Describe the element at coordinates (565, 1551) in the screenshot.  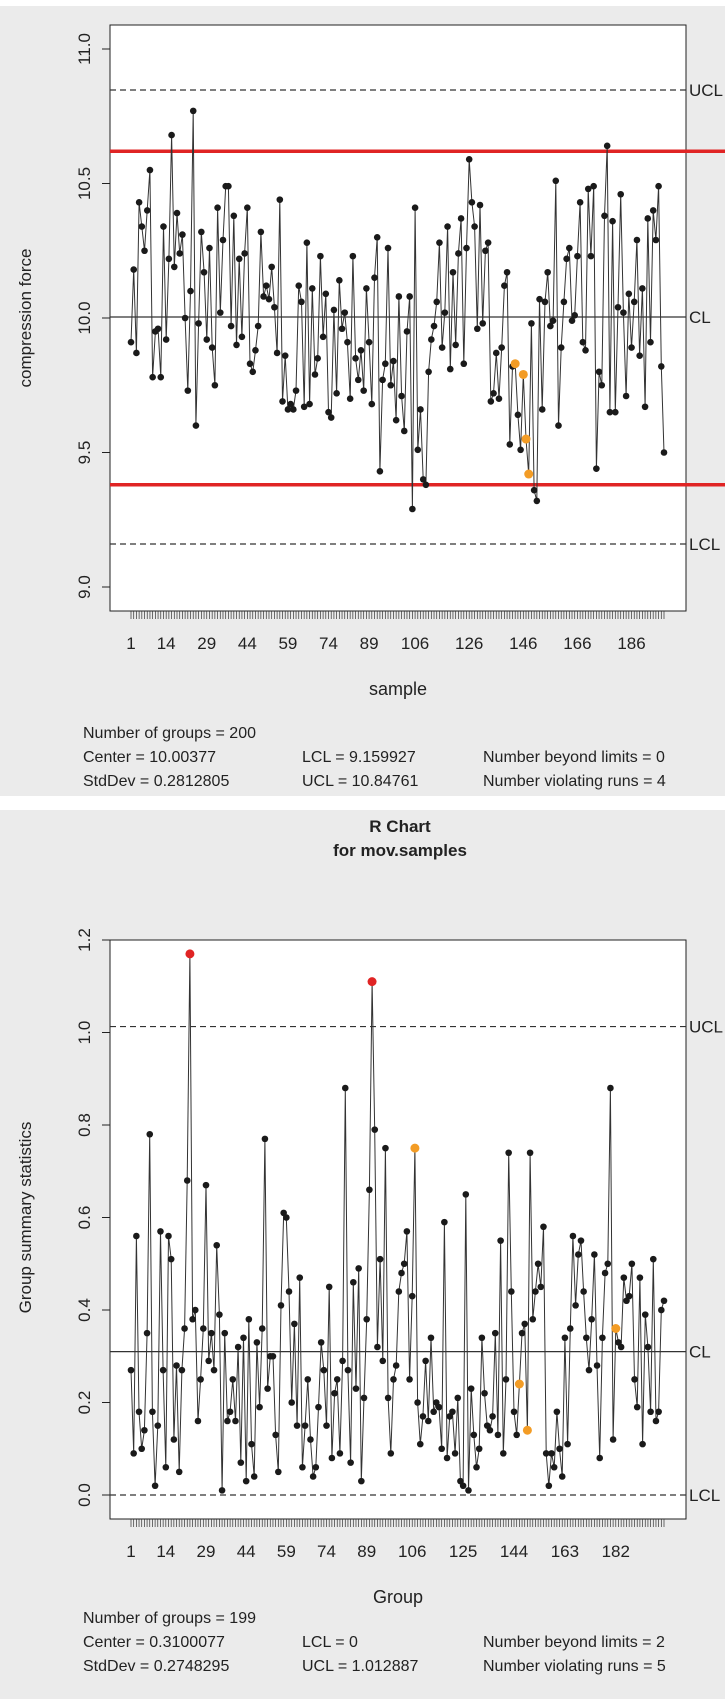
I see `x-tick-label: 163` at that location.